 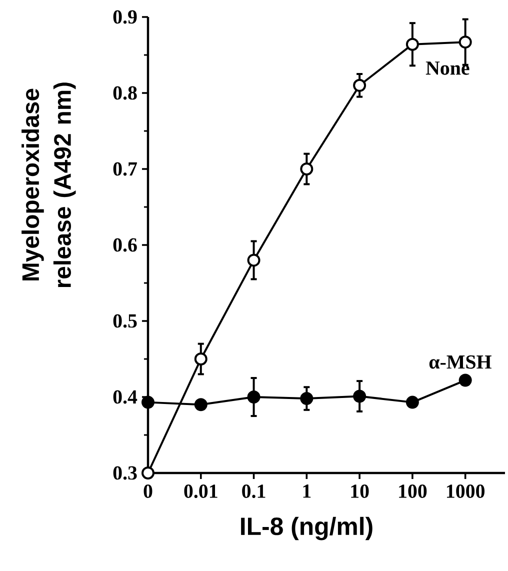 I want to click on x-axis-title: IL-8 (ng/ml), so click(x=306, y=528).